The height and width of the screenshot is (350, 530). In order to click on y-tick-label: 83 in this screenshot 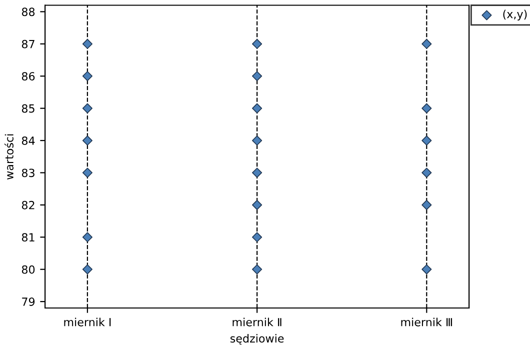, I will do `click(28, 173)`.